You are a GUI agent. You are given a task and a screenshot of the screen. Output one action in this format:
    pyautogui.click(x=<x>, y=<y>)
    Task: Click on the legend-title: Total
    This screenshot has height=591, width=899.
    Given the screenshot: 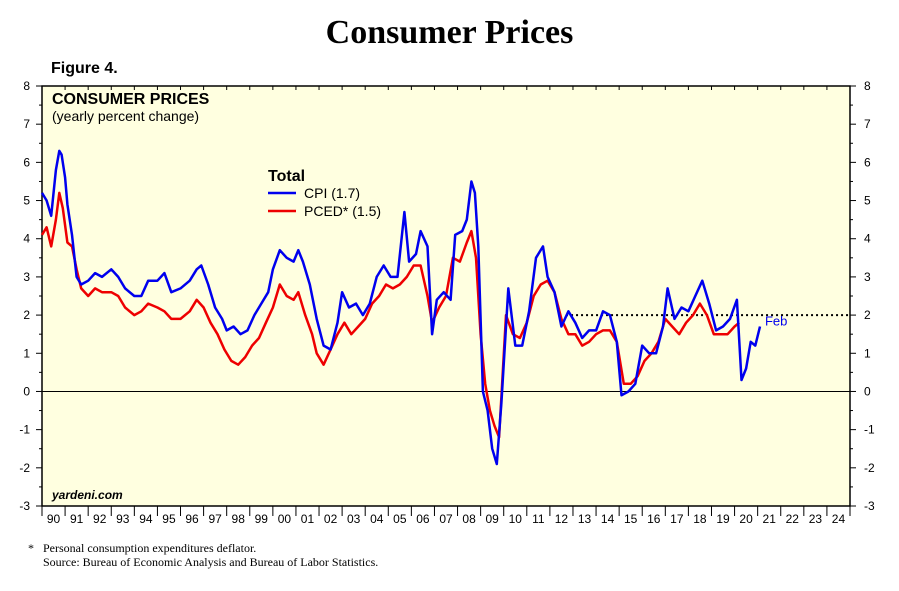 What is the action you would take?
    pyautogui.click(x=286, y=176)
    